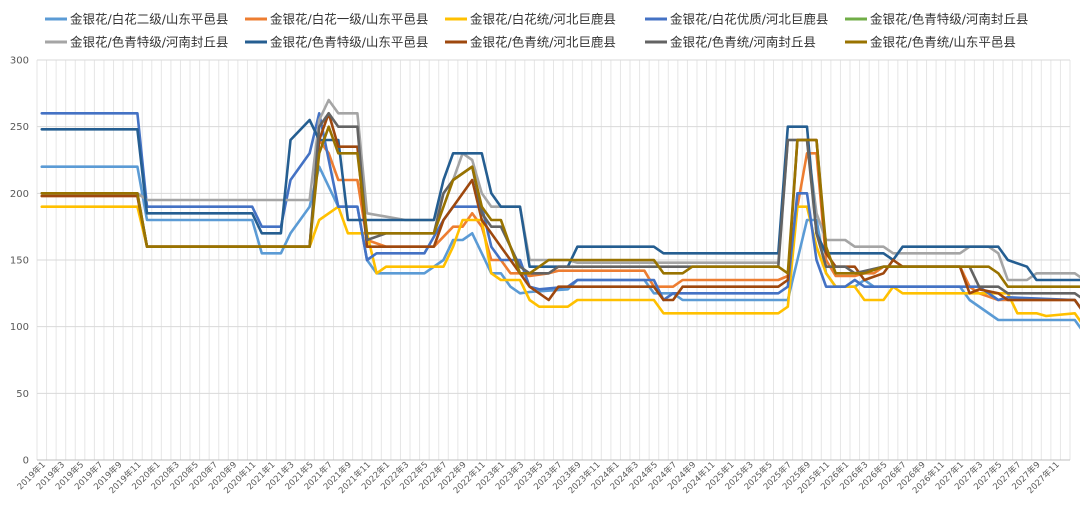 The height and width of the screenshot is (510, 1080). Describe the element at coordinates (26, 461) in the screenshot. I see `y-tick-label: 0` at that location.